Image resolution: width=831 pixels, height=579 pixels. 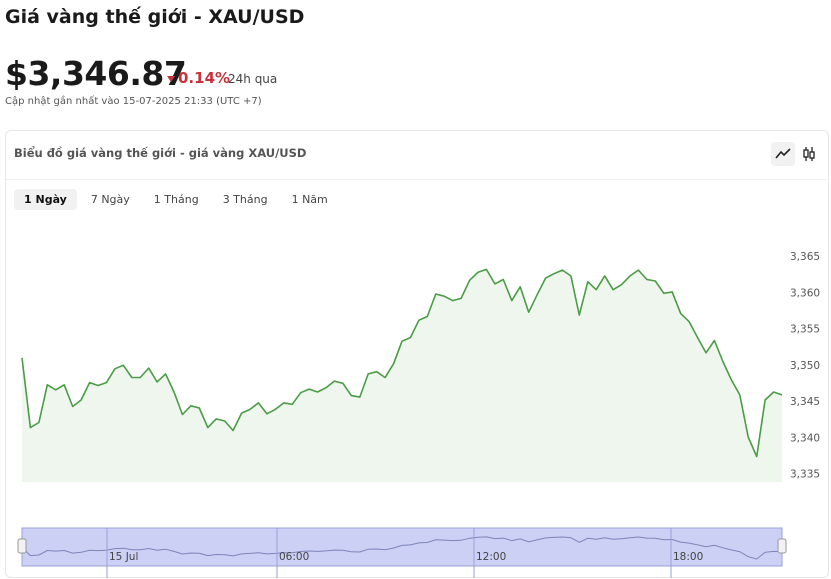 I want to click on range-tab: 1 Năm, so click(x=309, y=199).